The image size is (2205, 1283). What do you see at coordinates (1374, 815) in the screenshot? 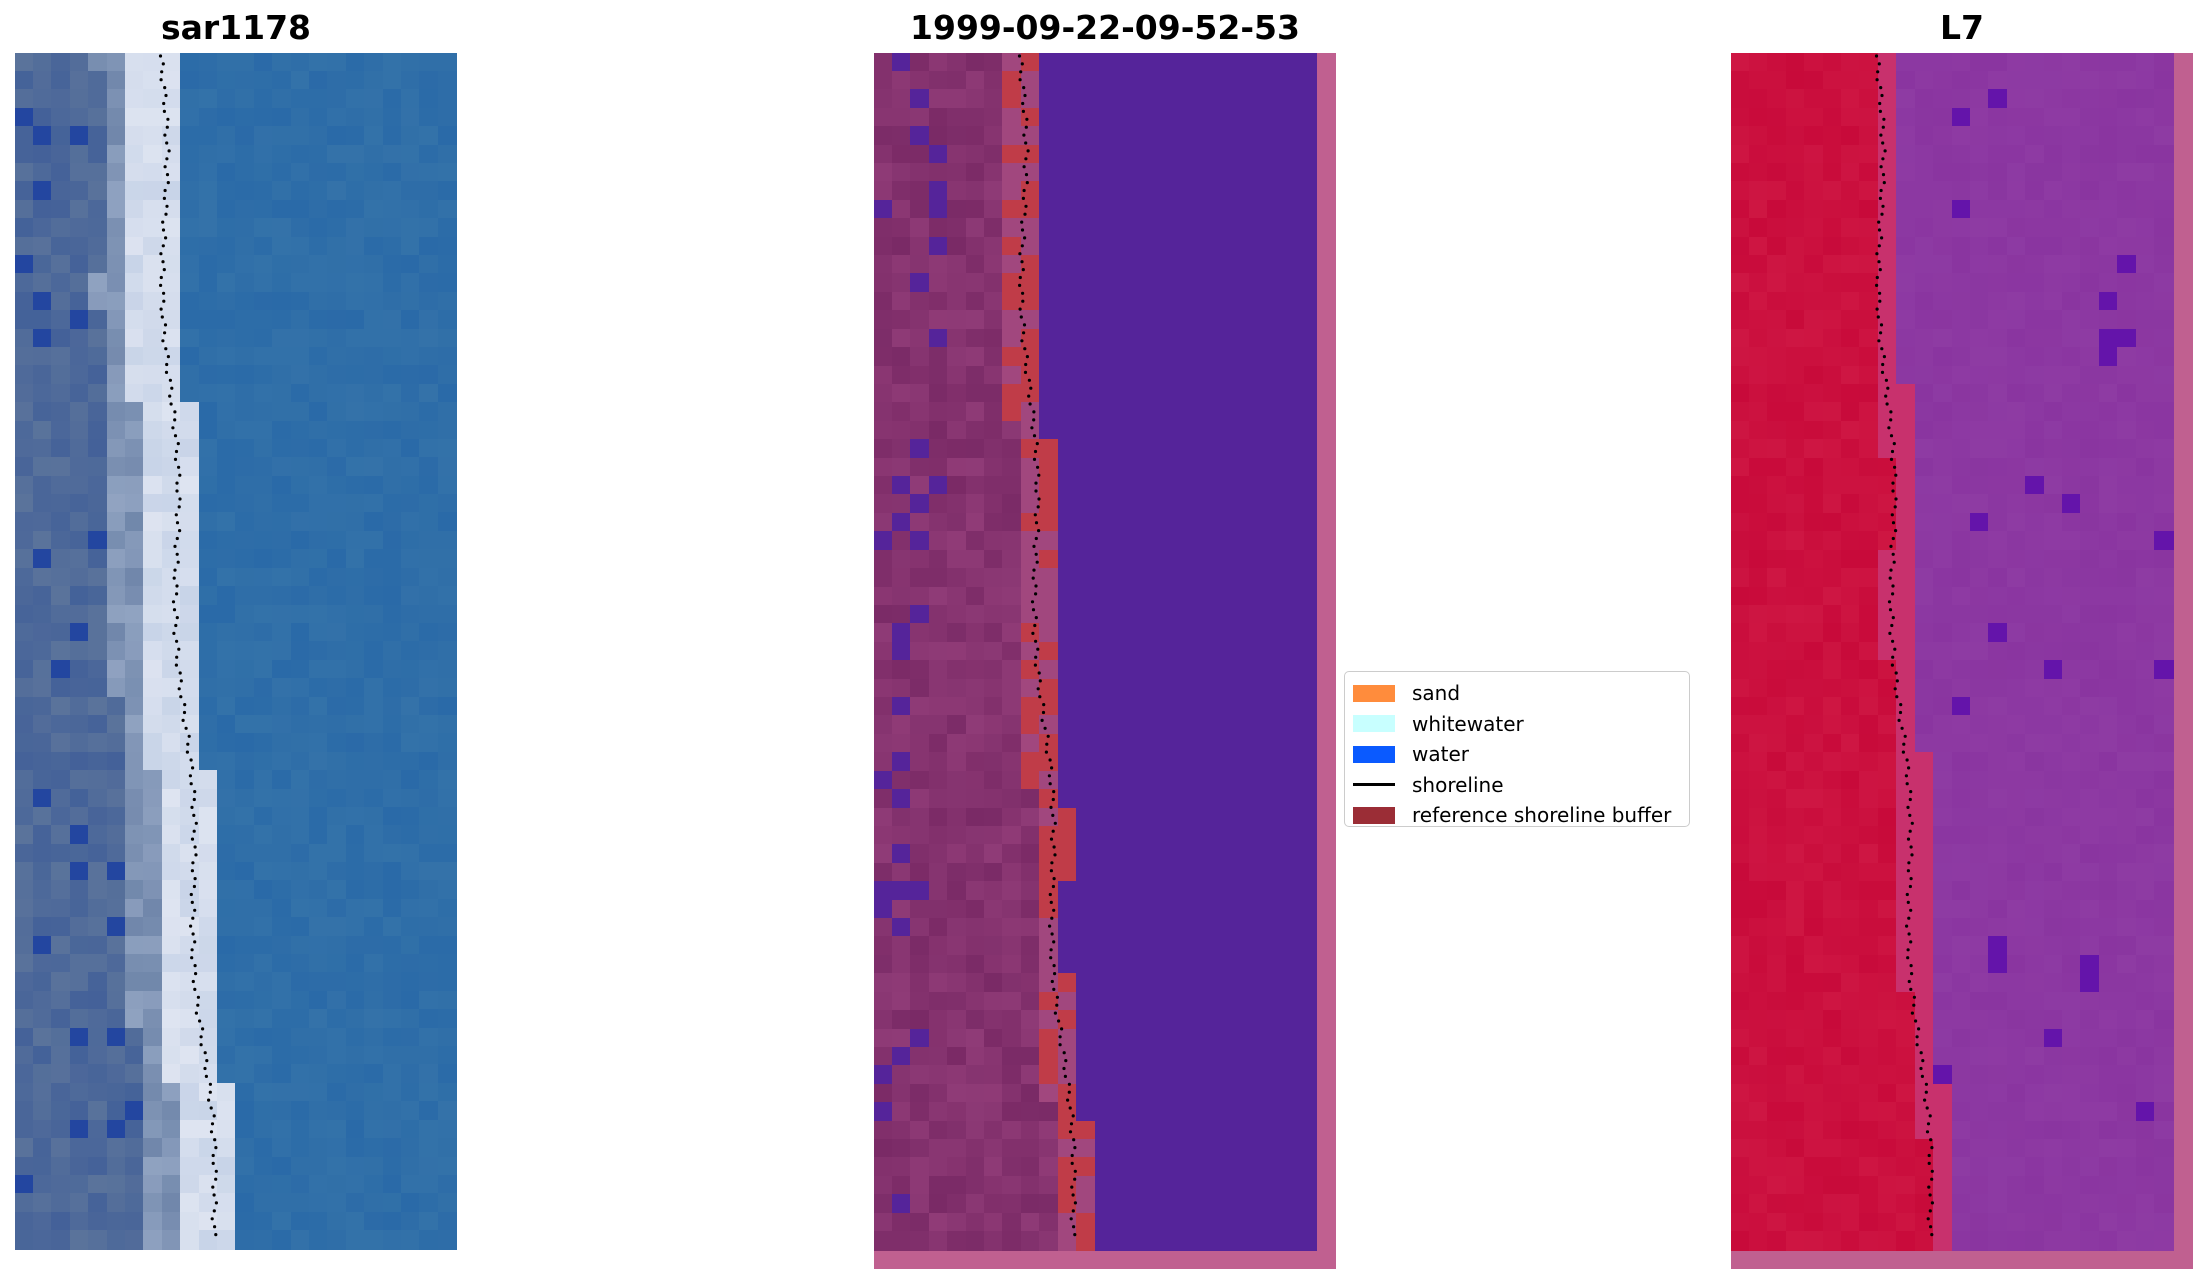
I see `buffer-swatch` at bounding box center [1374, 815].